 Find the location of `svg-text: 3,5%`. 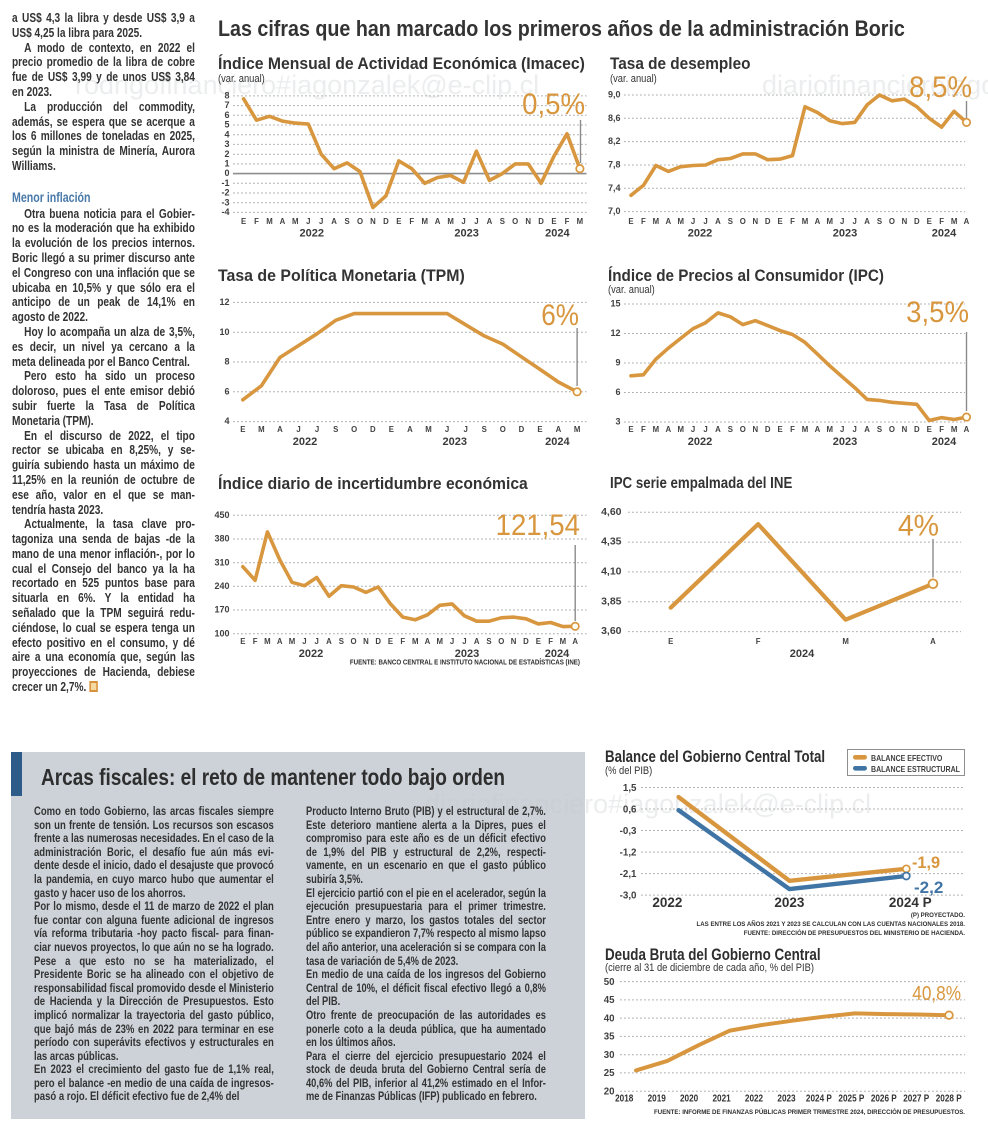

svg-text: 3,5% is located at coordinates (937, 312).